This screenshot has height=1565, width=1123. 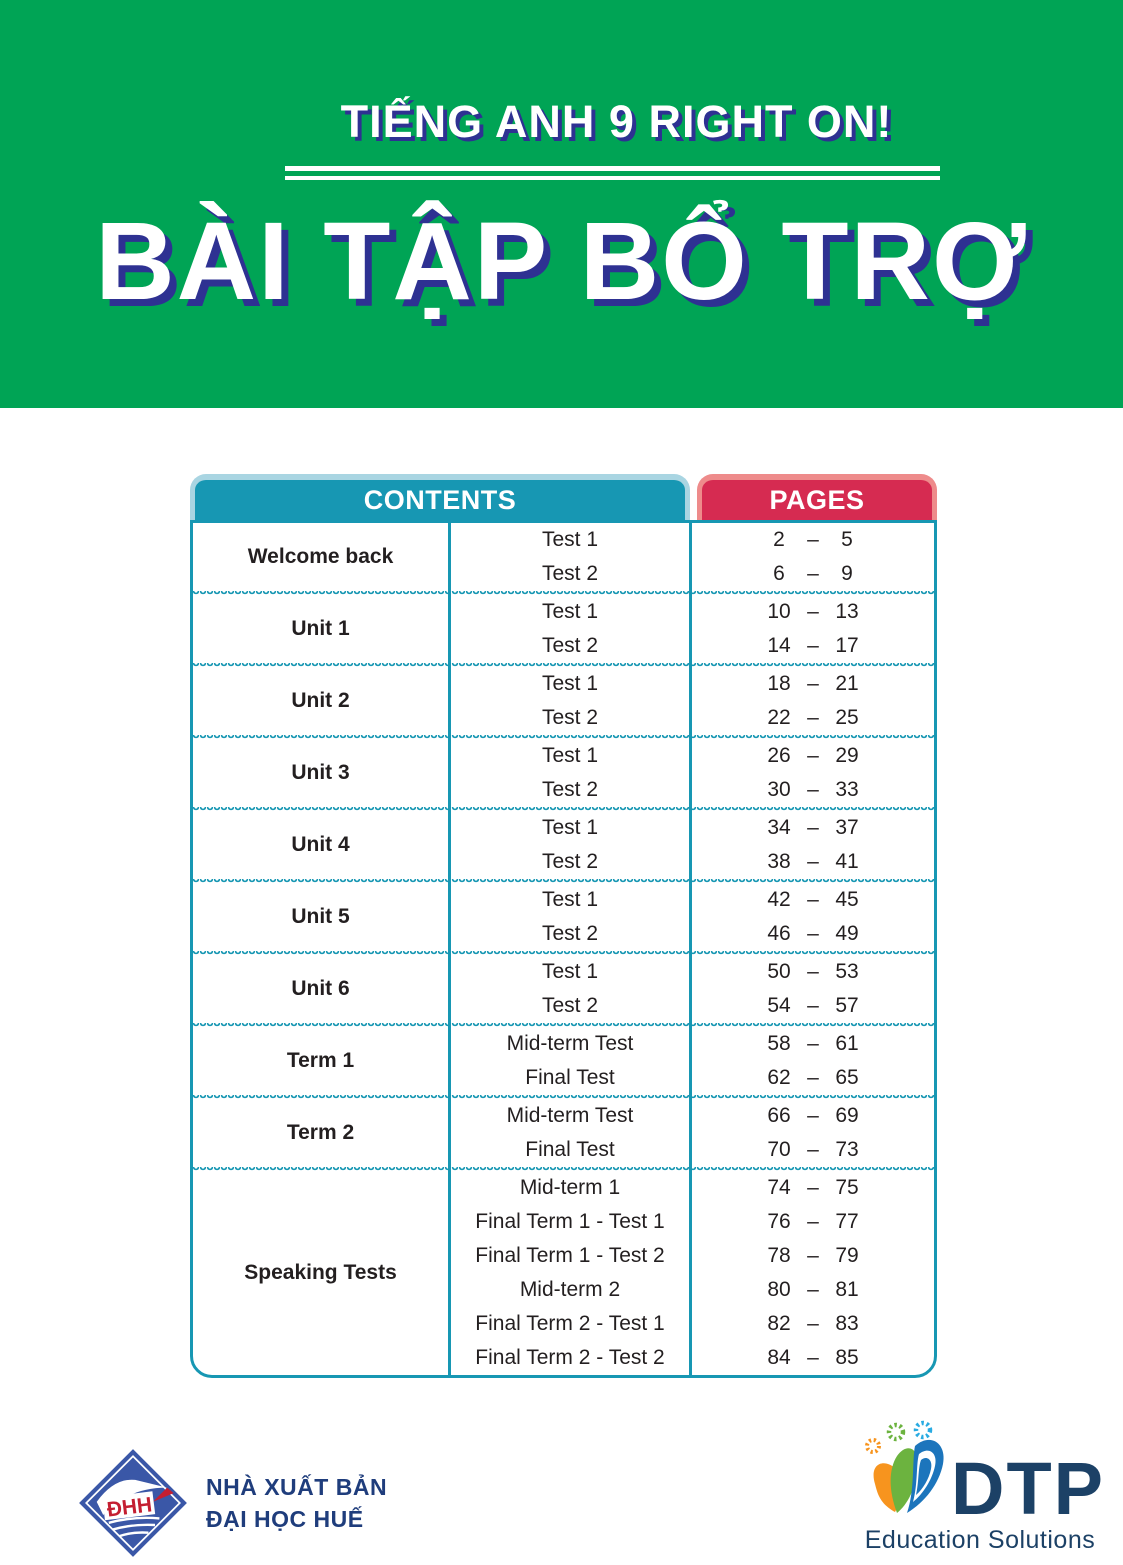 What do you see at coordinates (320, 844) in the screenshot?
I see `toc-category: Unit 4` at bounding box center [320, 844].